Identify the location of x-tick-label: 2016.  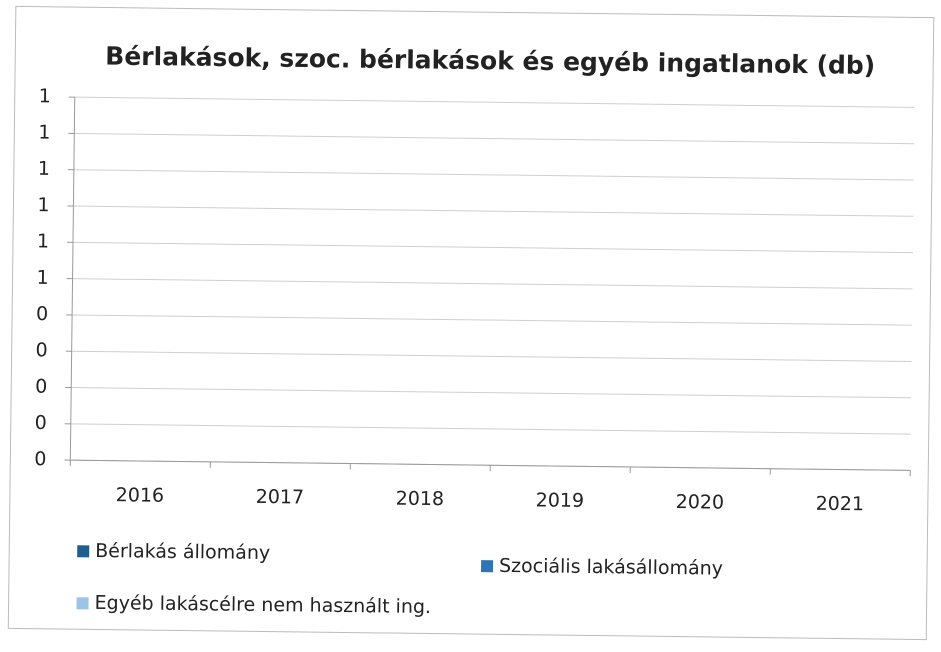
(140, 495).